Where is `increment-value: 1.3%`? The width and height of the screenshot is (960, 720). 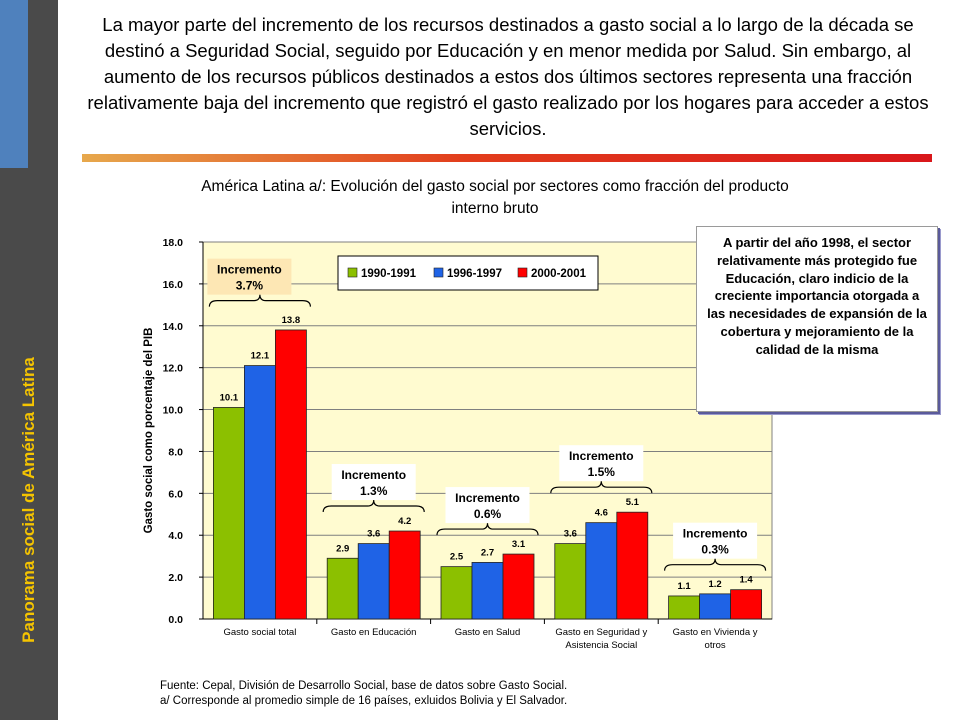
increment-value: 1.3% is located at coordinates (374, 491).